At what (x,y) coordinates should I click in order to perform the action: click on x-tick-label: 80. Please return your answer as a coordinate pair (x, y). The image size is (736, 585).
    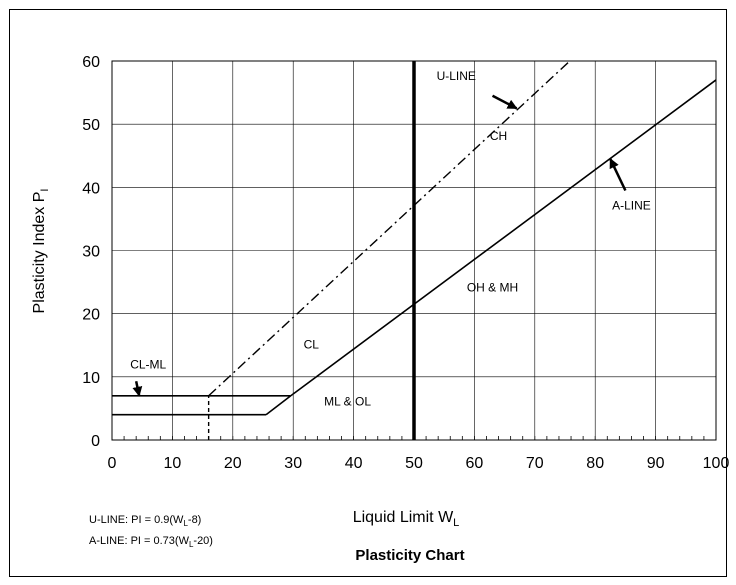
    Looking at the image, I should click on (595, 463).